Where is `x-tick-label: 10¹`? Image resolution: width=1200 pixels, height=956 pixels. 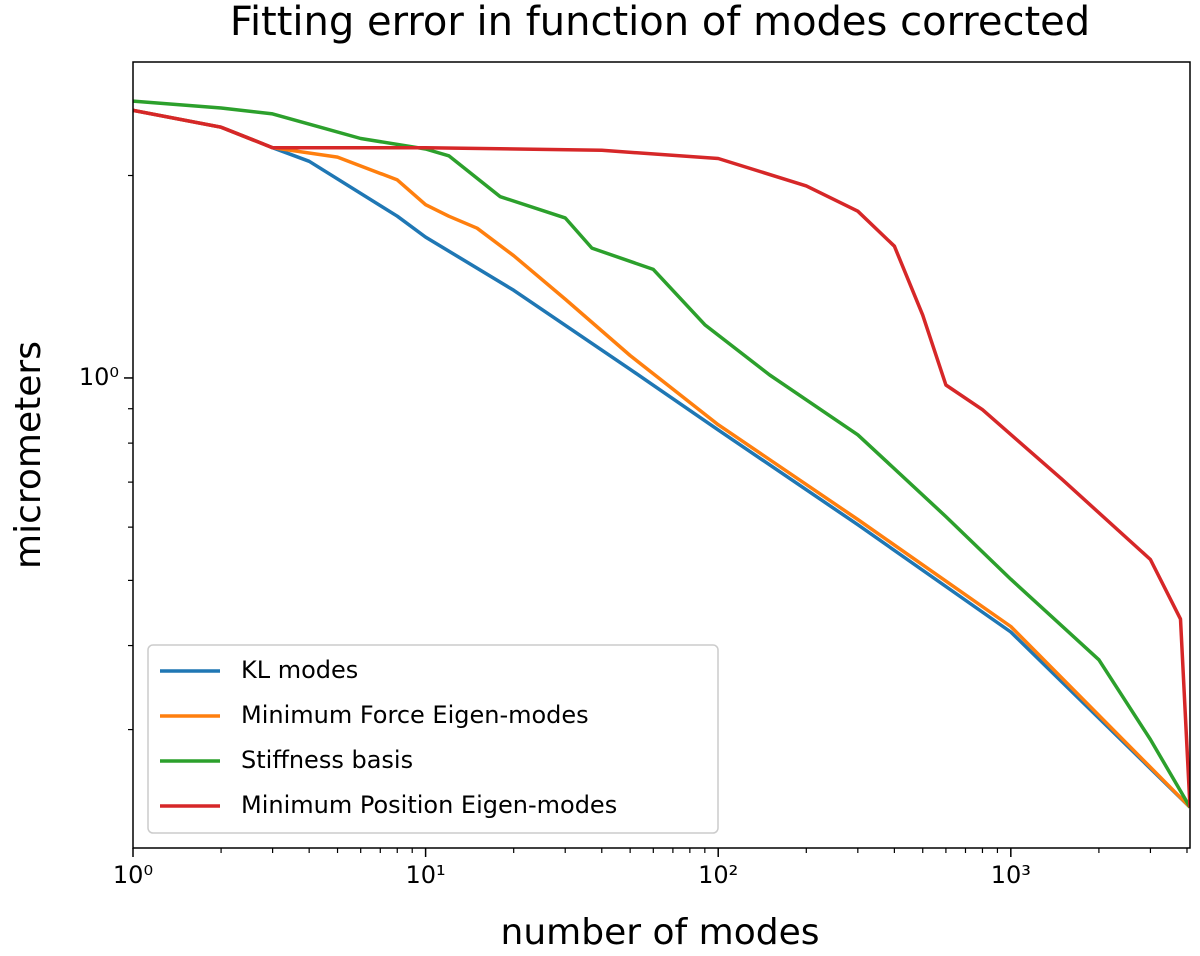
x-tick-label: 10¹ is located at coordinates (426, 875).